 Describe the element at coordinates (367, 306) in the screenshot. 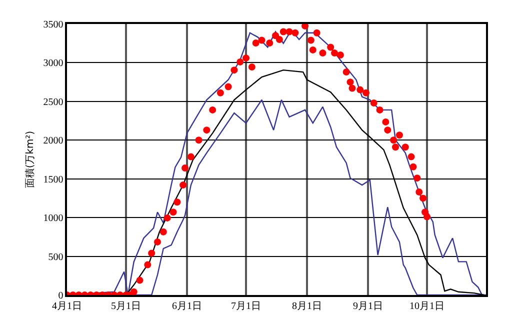

I see `x-tick-label: 9月1日` at that location.